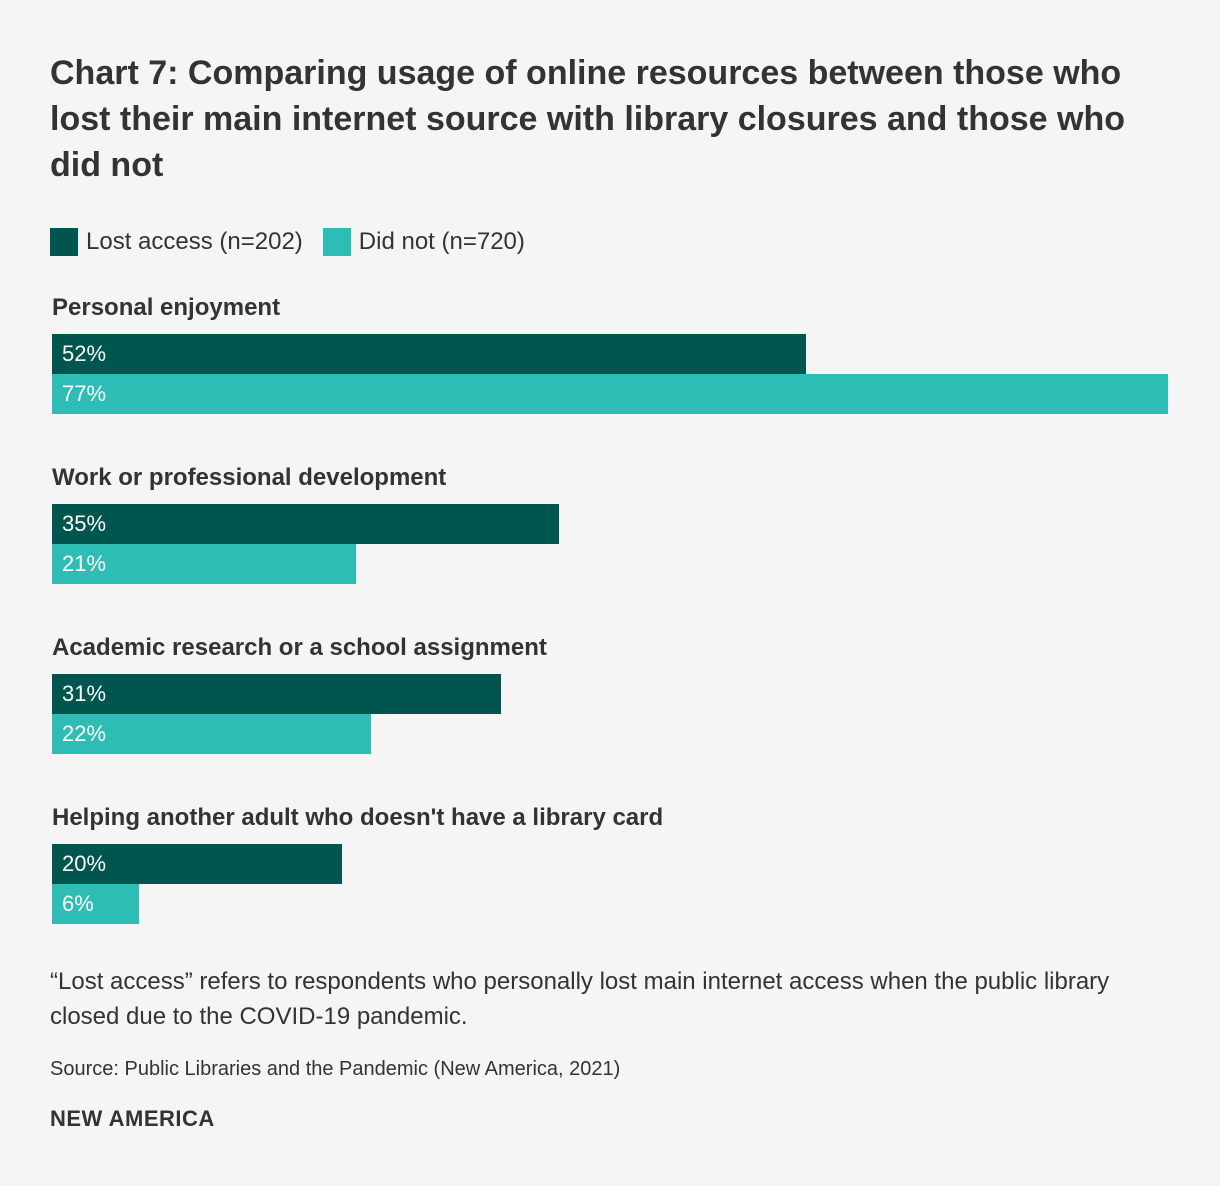 The image size is (1220, 1186). I want to click on bar-value-label: 20%, so click(84, 863).